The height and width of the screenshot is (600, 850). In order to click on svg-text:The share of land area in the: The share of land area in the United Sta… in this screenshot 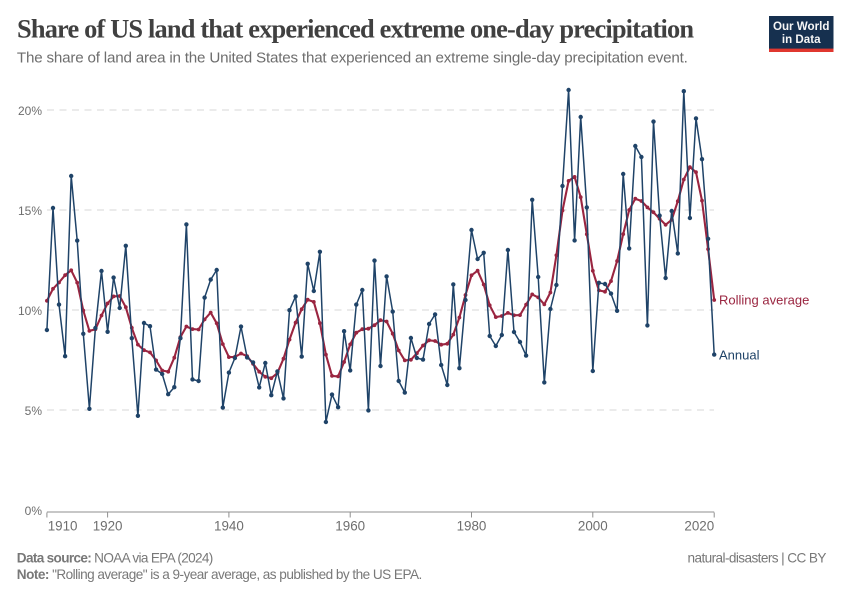, I will do `click(352, 58)`.